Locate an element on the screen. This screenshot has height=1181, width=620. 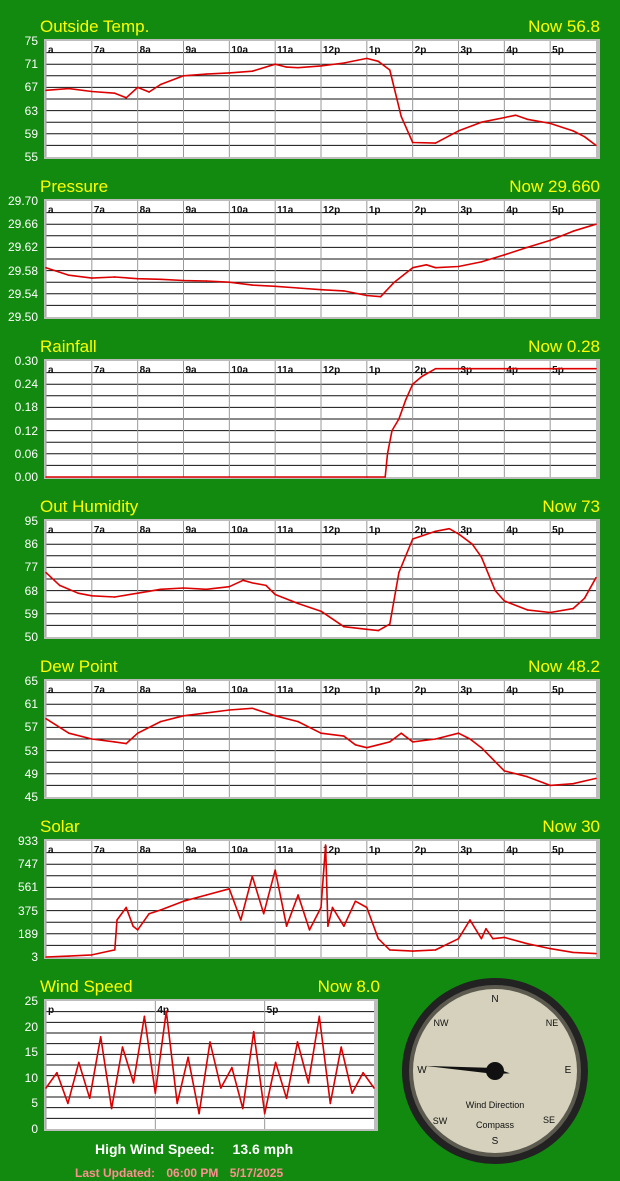
y-tick-label: 375 is located at coordinates (27, 910).